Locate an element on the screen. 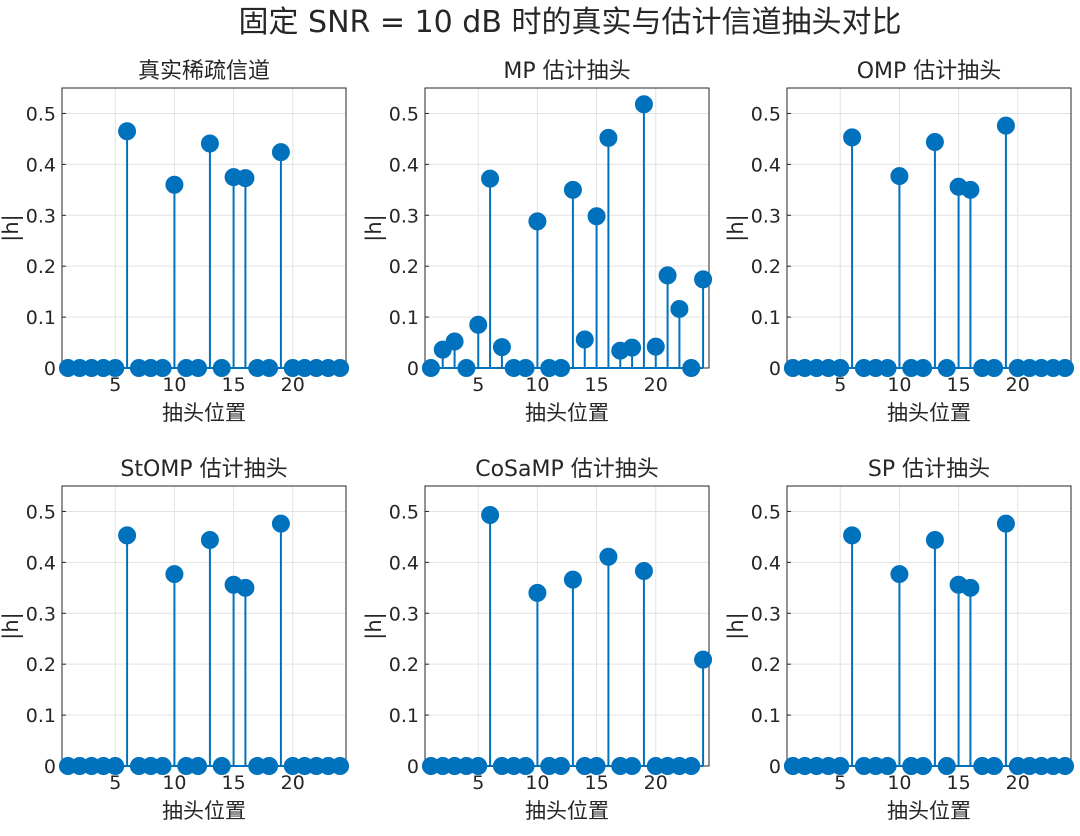 This screenshot has height=836, width=1080. subplot-title: StOMP 估计抽头 is located at coordinates (203, 469).